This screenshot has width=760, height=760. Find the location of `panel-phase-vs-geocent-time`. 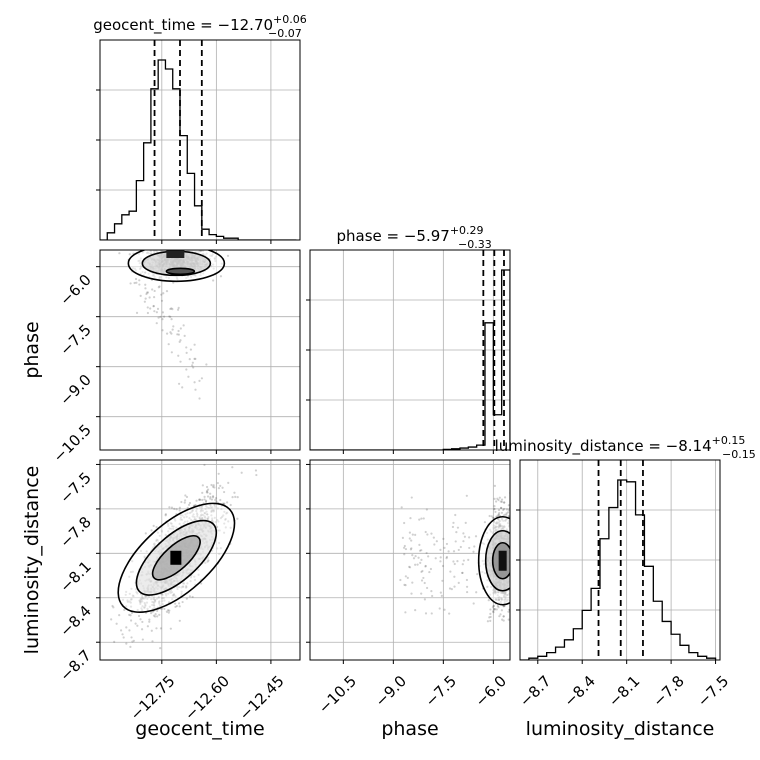

panel-phase-vs-geocent-time is located at coordinates (198, 351).